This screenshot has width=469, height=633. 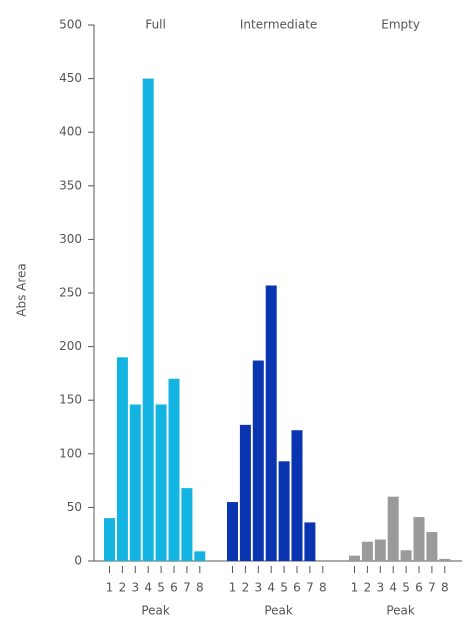 What do you see at coordinates (400, 25) in the screenshot?
I see `panel-title: Empty` at bounding box center [400, 25].